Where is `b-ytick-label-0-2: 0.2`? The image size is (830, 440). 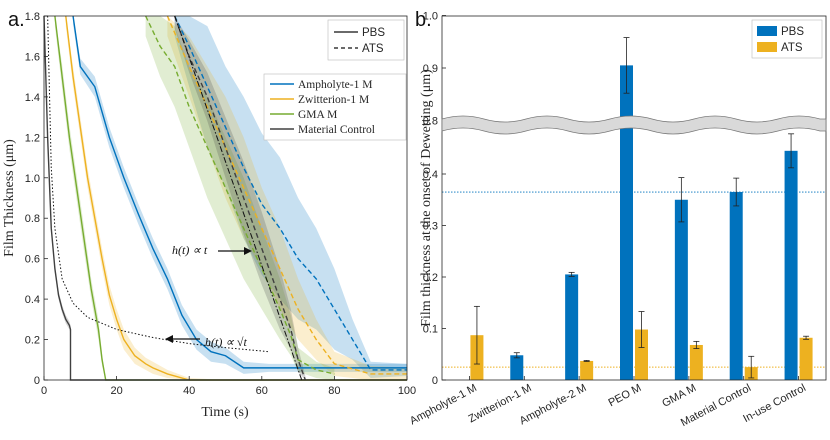
b-ytick-label-0-2: 0.2 is located at coordinates (430, 278).